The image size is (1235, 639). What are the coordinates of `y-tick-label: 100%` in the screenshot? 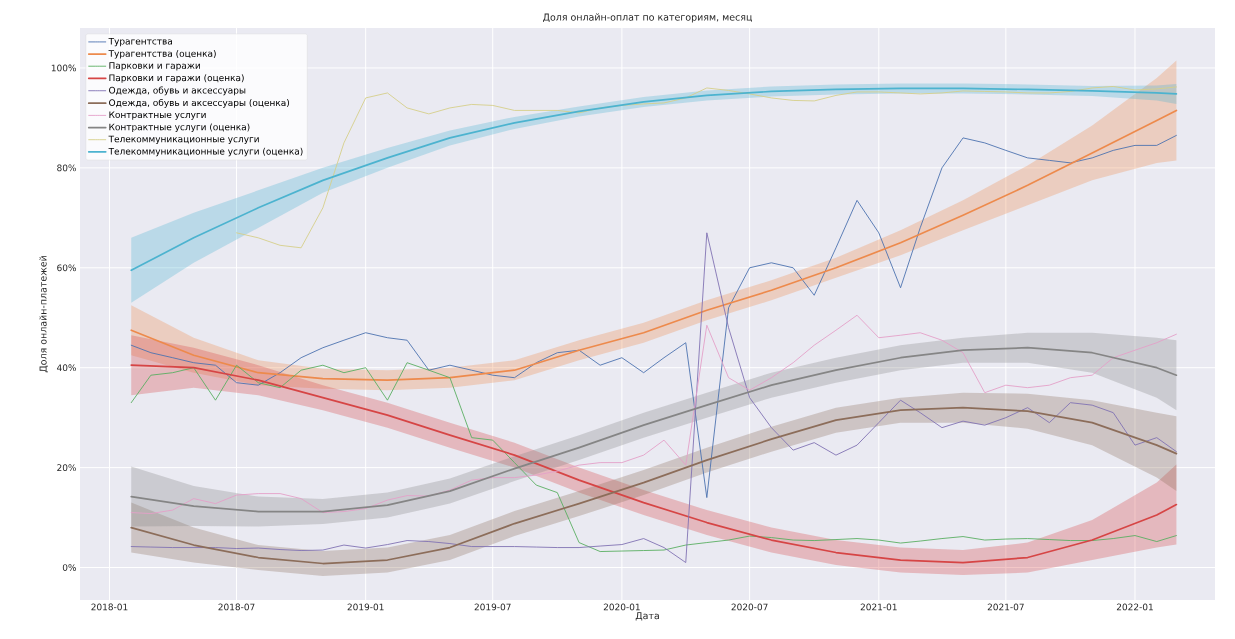 It's located at (63, 68).